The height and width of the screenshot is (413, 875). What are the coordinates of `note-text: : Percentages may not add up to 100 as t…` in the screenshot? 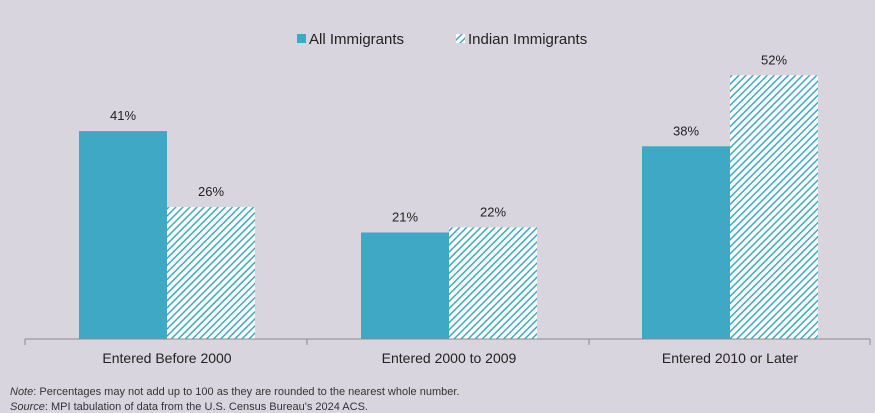 It's located at (246, 392).